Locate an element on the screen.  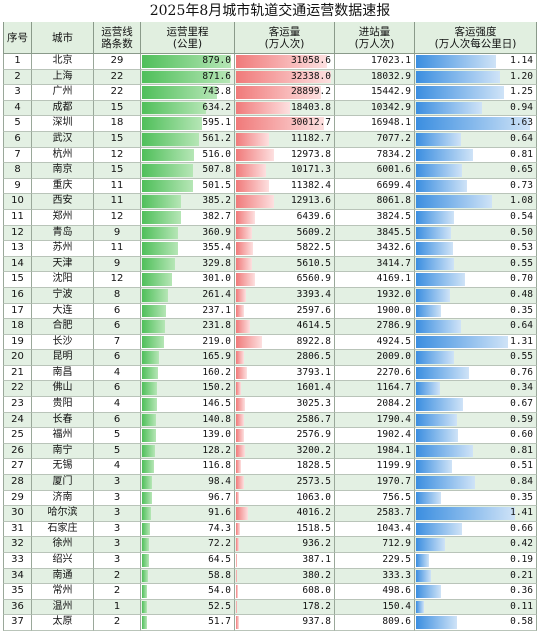
intensity-cell: 0.81 is located at coordinates (476, 155).